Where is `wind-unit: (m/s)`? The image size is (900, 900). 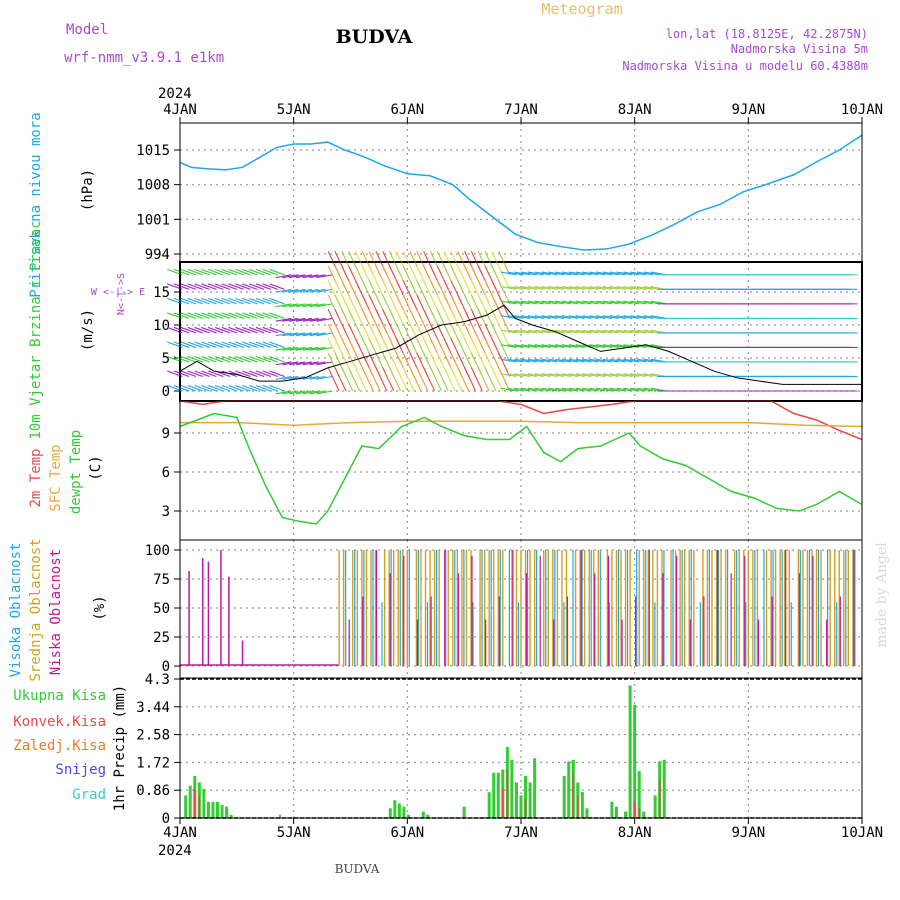 wind-unit: (m/s) is located at coordinates (88, 330).